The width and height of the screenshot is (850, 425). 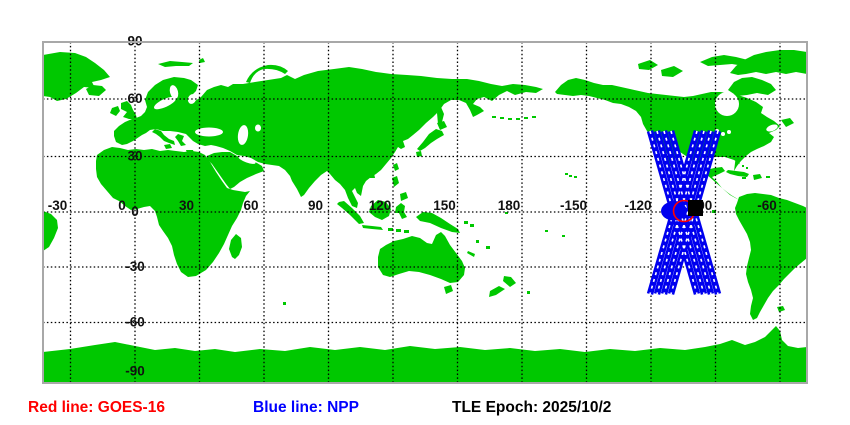 What do you see at coordinates (135, 266) in the screenshot?
I see `lat-label--30: -30` at bounding box center [135, 266].